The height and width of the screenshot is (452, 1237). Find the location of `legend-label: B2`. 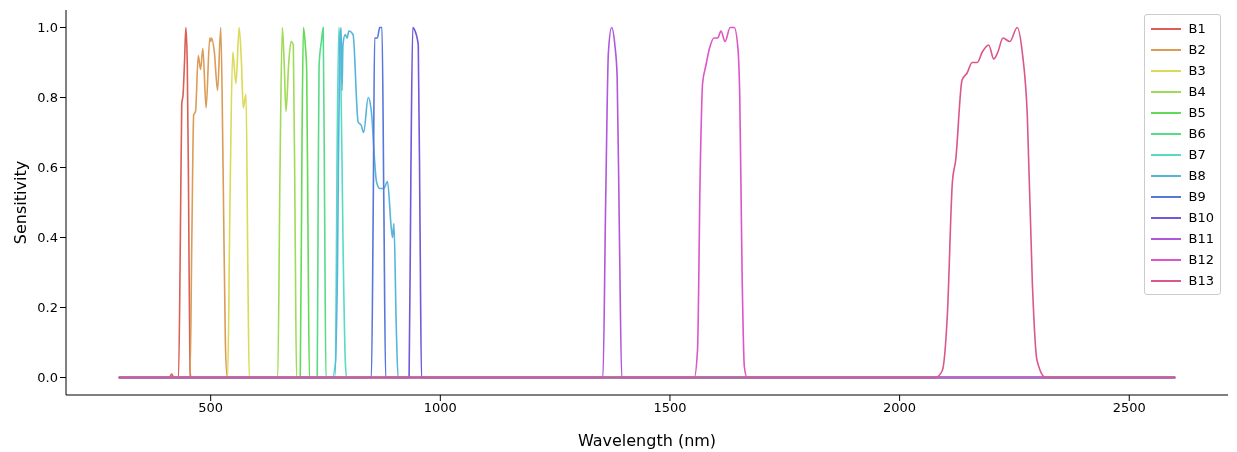

legend-label: B2 is located at coordinates (1197, 49).